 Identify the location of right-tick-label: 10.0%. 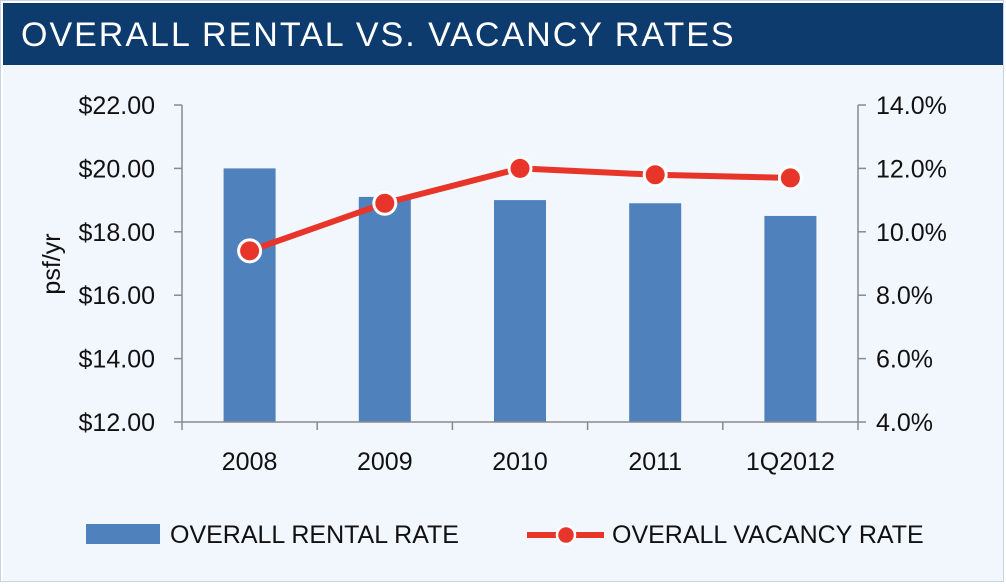
(911, 233).